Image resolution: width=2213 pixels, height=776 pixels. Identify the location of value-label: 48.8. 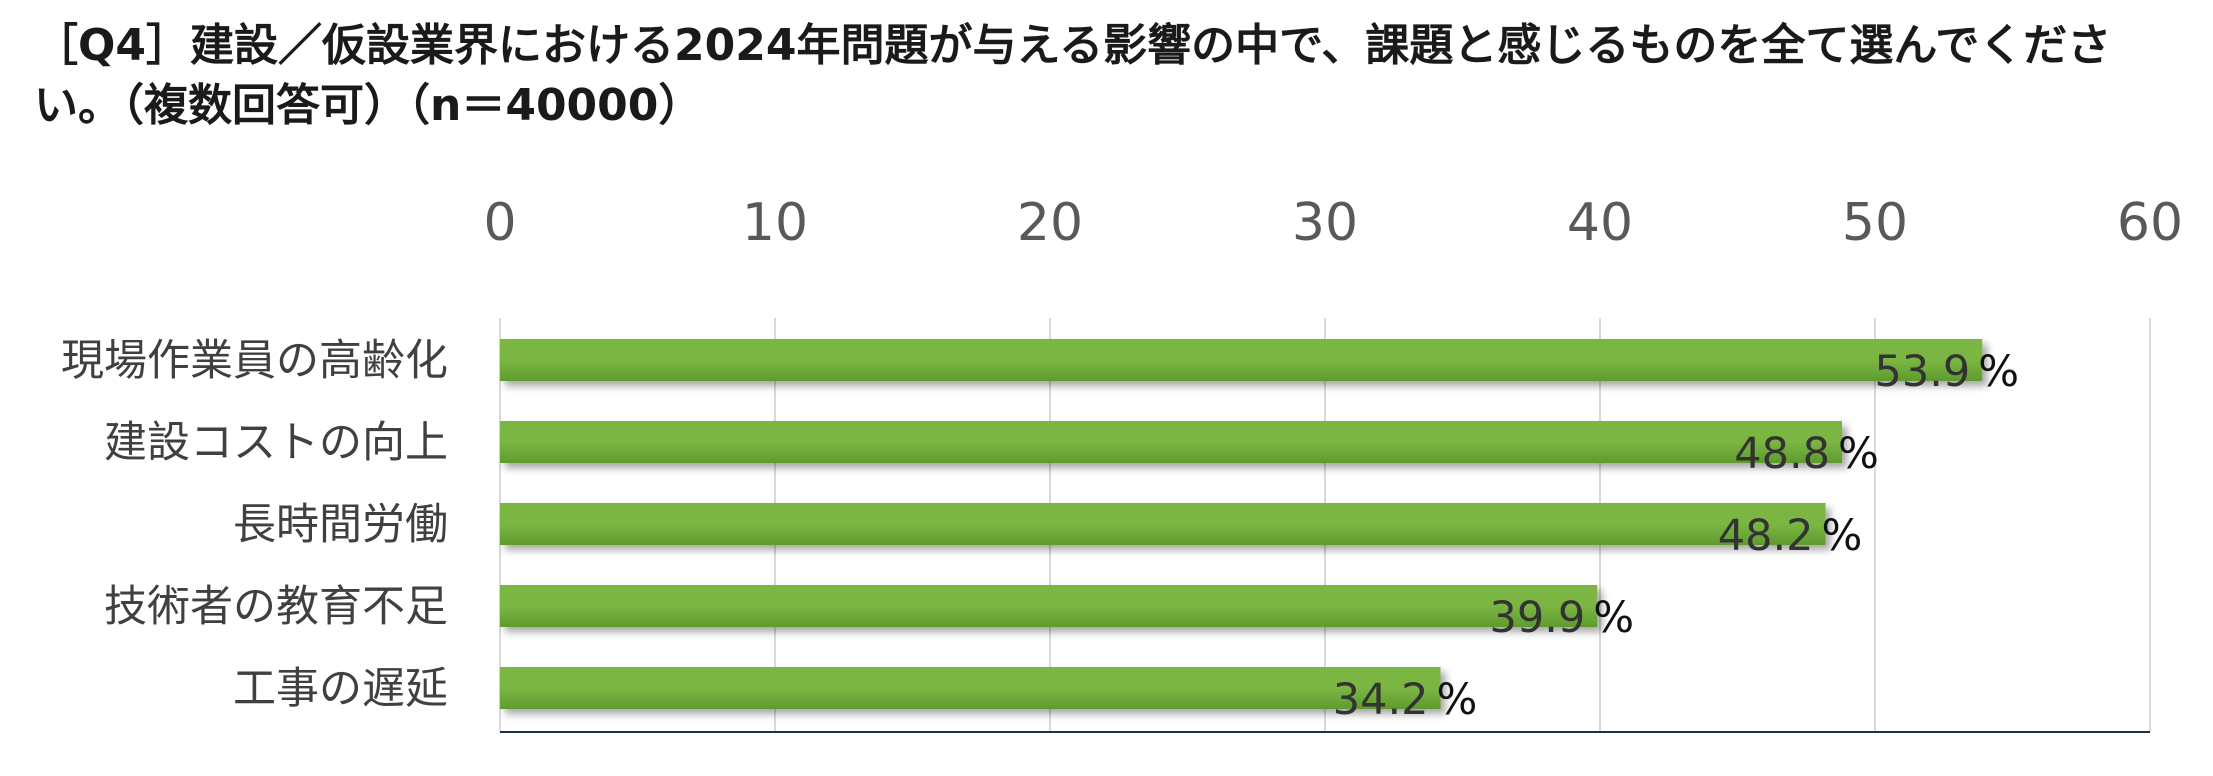
(1782, 454).